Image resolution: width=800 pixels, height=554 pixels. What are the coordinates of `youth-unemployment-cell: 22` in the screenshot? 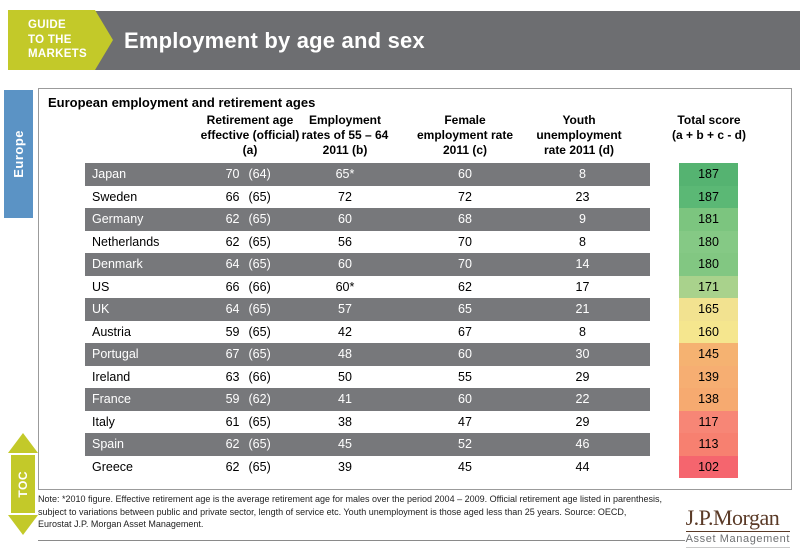 It's located at (582, 399).